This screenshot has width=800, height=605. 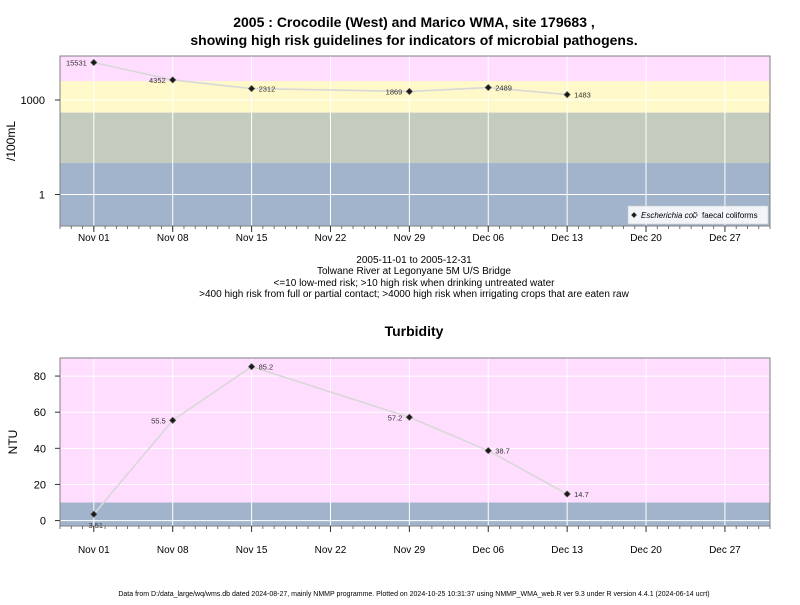 What do you see at coordinates (13, 442) in the screenshot?
I see `y-axis-label: NTU` at bounding box center [13, 442].